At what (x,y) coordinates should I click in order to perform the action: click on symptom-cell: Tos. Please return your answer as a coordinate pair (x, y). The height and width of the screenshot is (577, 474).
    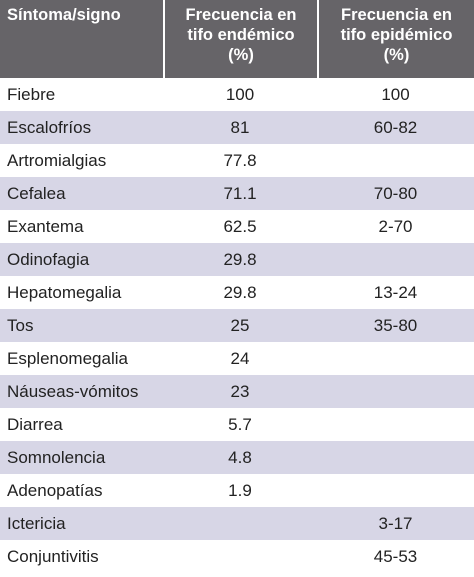
    Looking at the image, I should click on (20, 325).